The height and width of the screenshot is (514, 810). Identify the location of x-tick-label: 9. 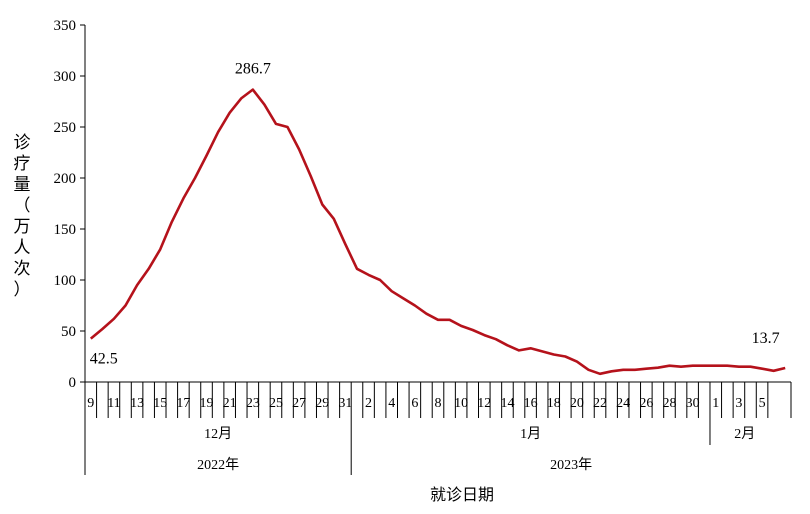
(90, 403).